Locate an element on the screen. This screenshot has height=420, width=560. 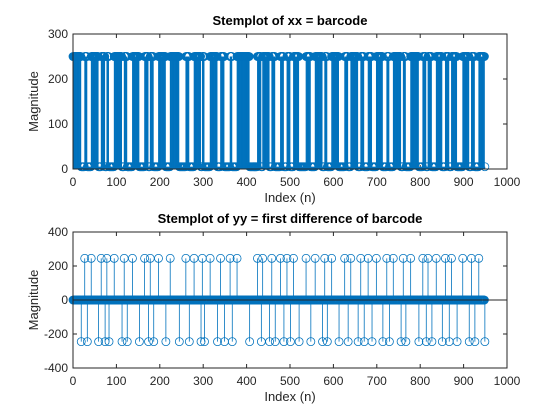
x-tick-label: 300 is located at coordinates (203, 381).